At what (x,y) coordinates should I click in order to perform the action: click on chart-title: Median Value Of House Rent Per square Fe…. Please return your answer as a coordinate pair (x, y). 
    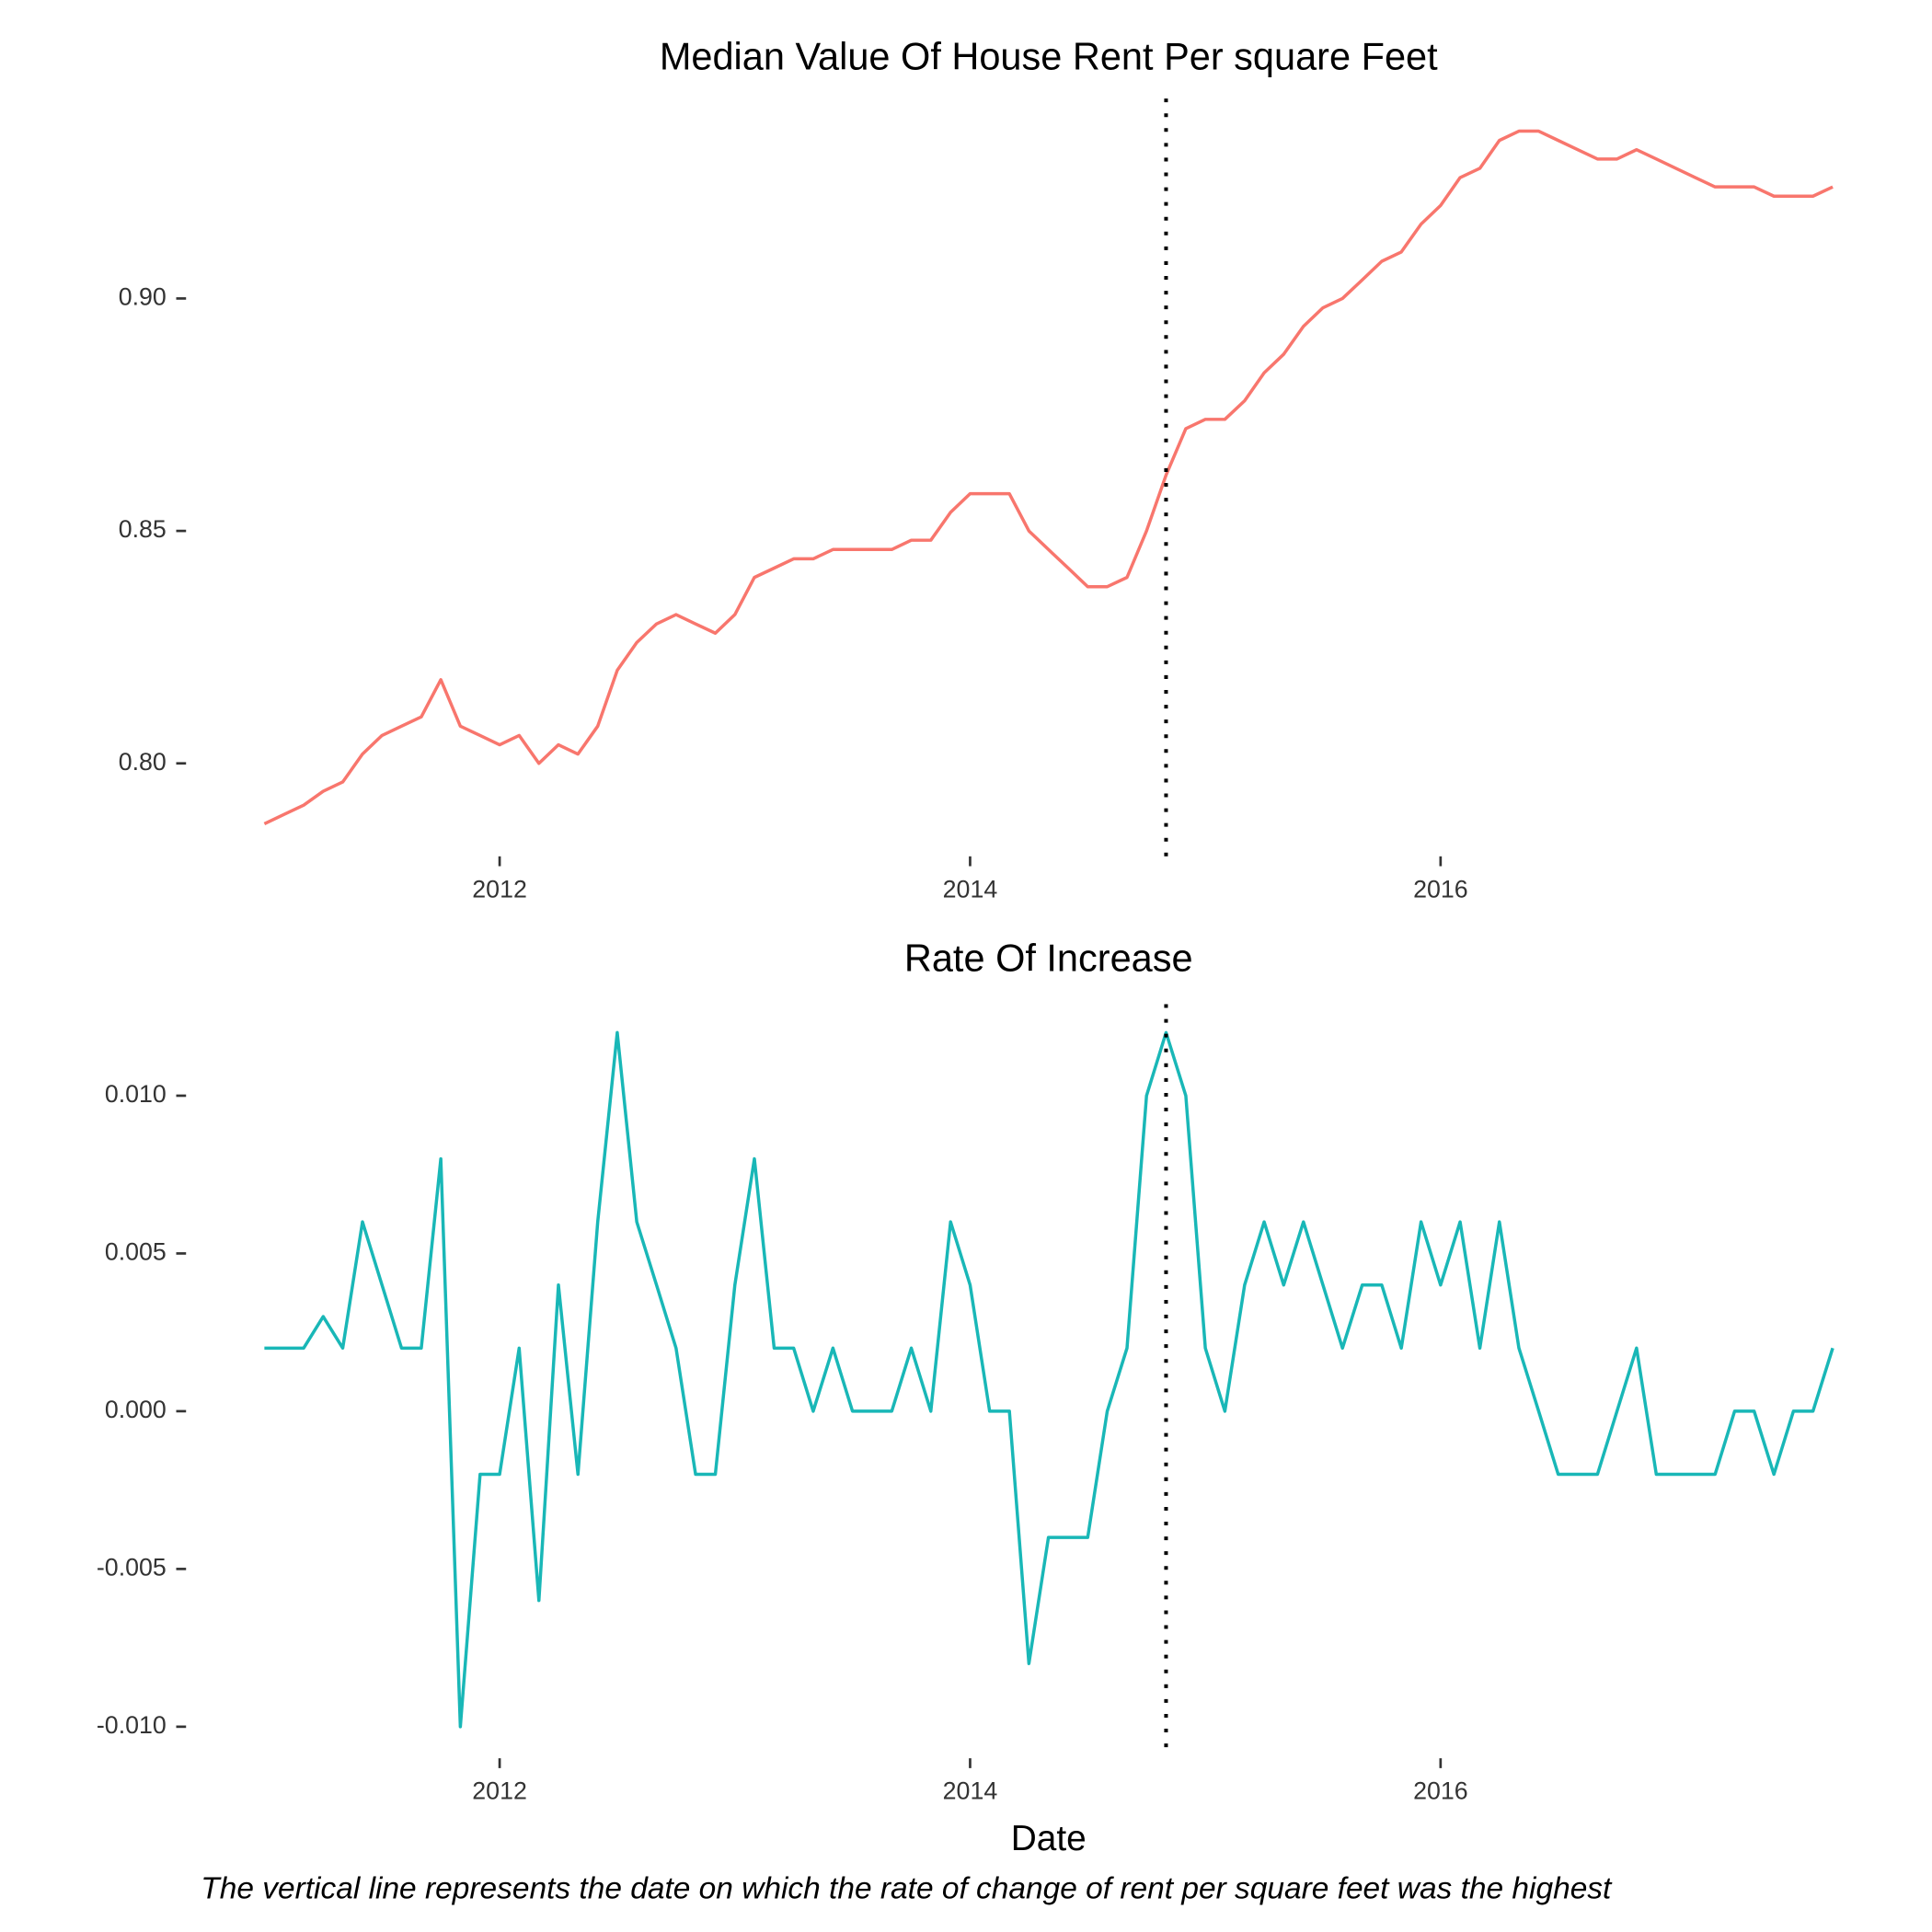
    Looking at the image, I should click on (1049, 55).